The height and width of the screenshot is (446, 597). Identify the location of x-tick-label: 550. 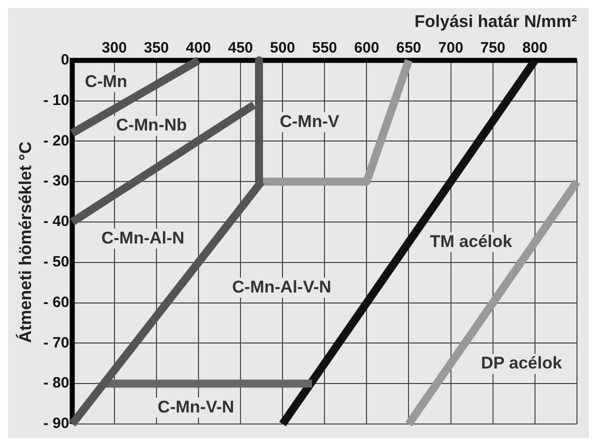
(325, 48).